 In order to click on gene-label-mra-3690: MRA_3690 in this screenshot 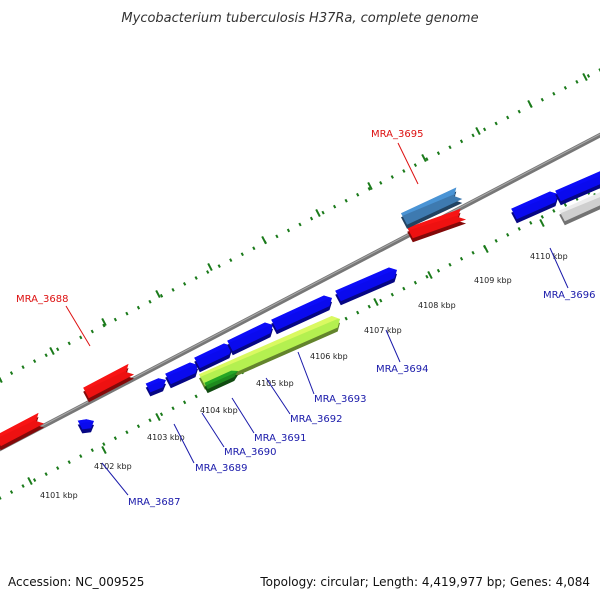, I will do `click(250, 452)`.